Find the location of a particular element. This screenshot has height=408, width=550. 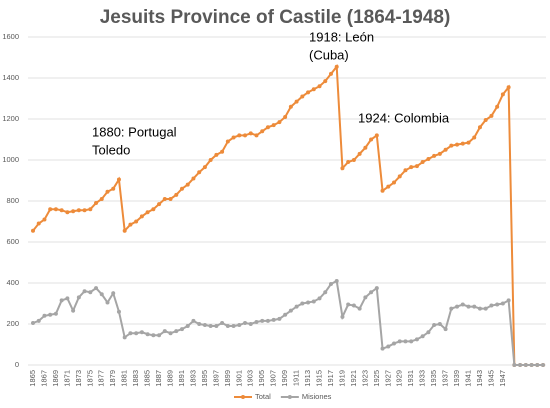

x-tick-label: 1881 is located at coordinates (124, 378).